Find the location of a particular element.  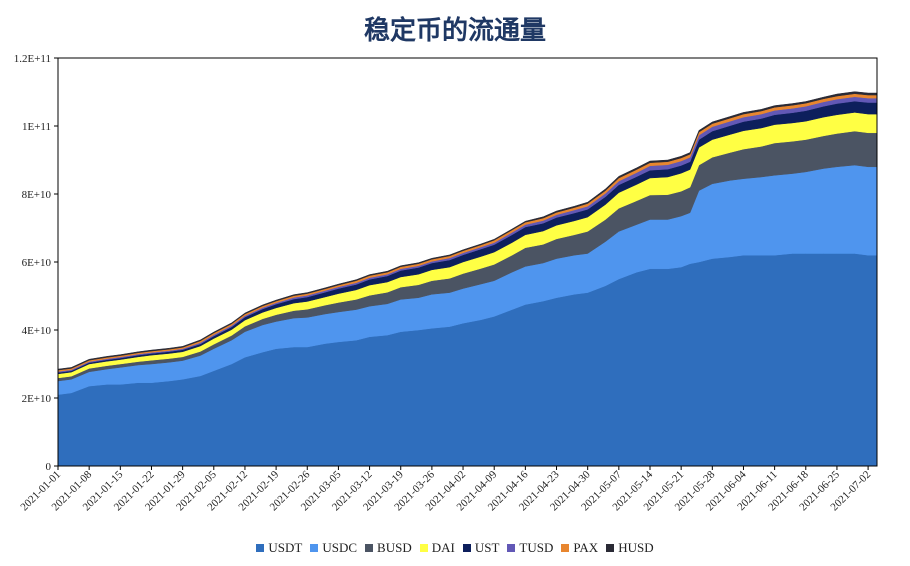

legend-label: USDC is located at coordinates (340, 547).